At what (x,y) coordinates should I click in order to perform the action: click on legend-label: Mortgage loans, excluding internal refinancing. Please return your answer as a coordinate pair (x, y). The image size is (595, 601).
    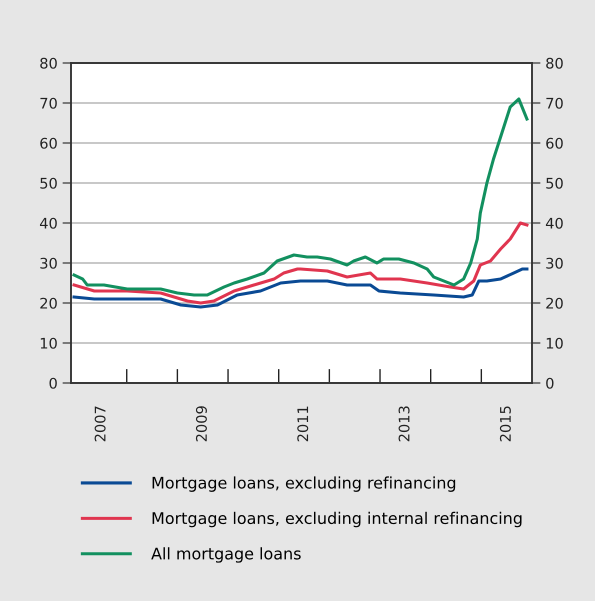
    Looking at the image, I should click on (337, 520).